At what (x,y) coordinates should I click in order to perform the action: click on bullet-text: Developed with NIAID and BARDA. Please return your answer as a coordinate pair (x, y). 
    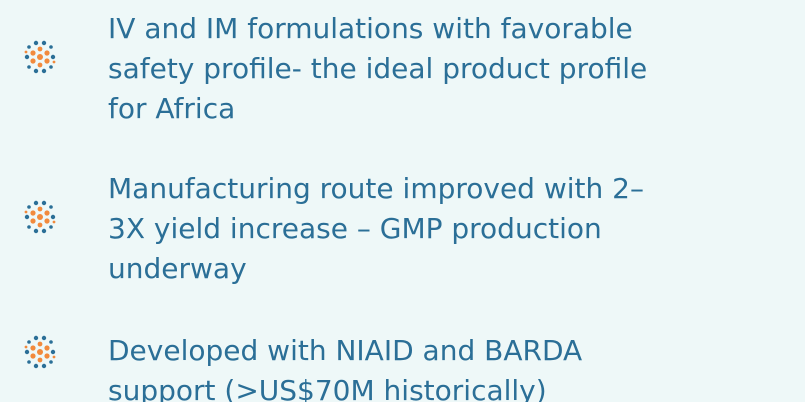
    Looking at the image, I should click on (345, 350).